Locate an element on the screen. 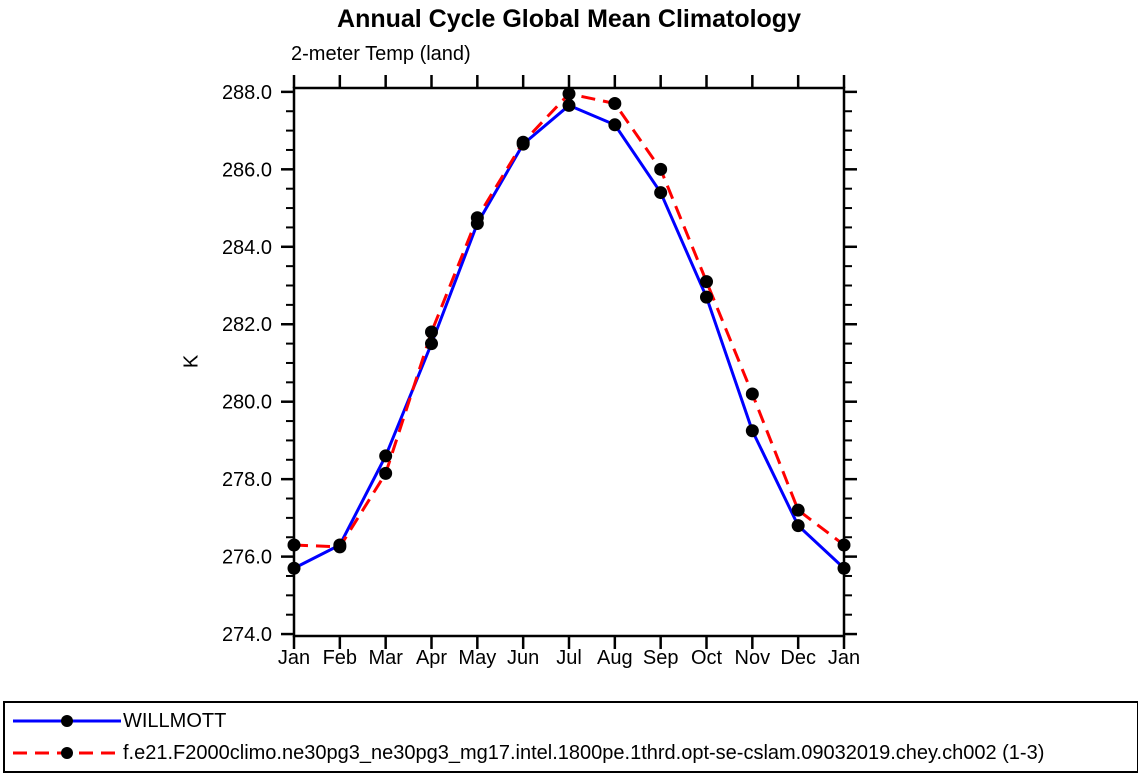  legend-line-willmott-icon is located at coordinates (67, 720).